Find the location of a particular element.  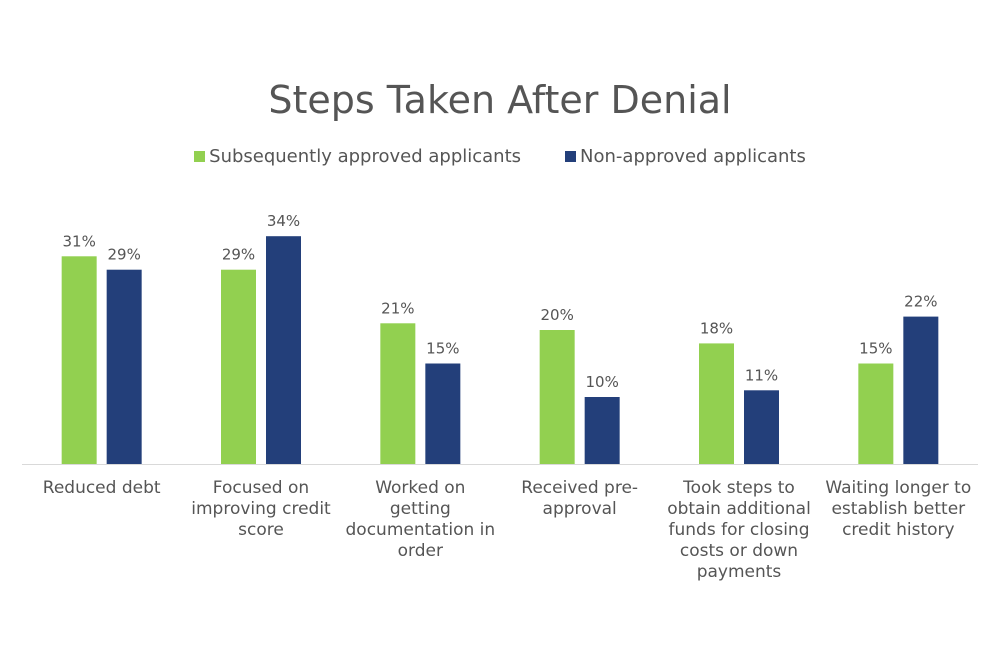

legend-label-non-approved: Non-approved applicants is located at coordinates (693, 156).